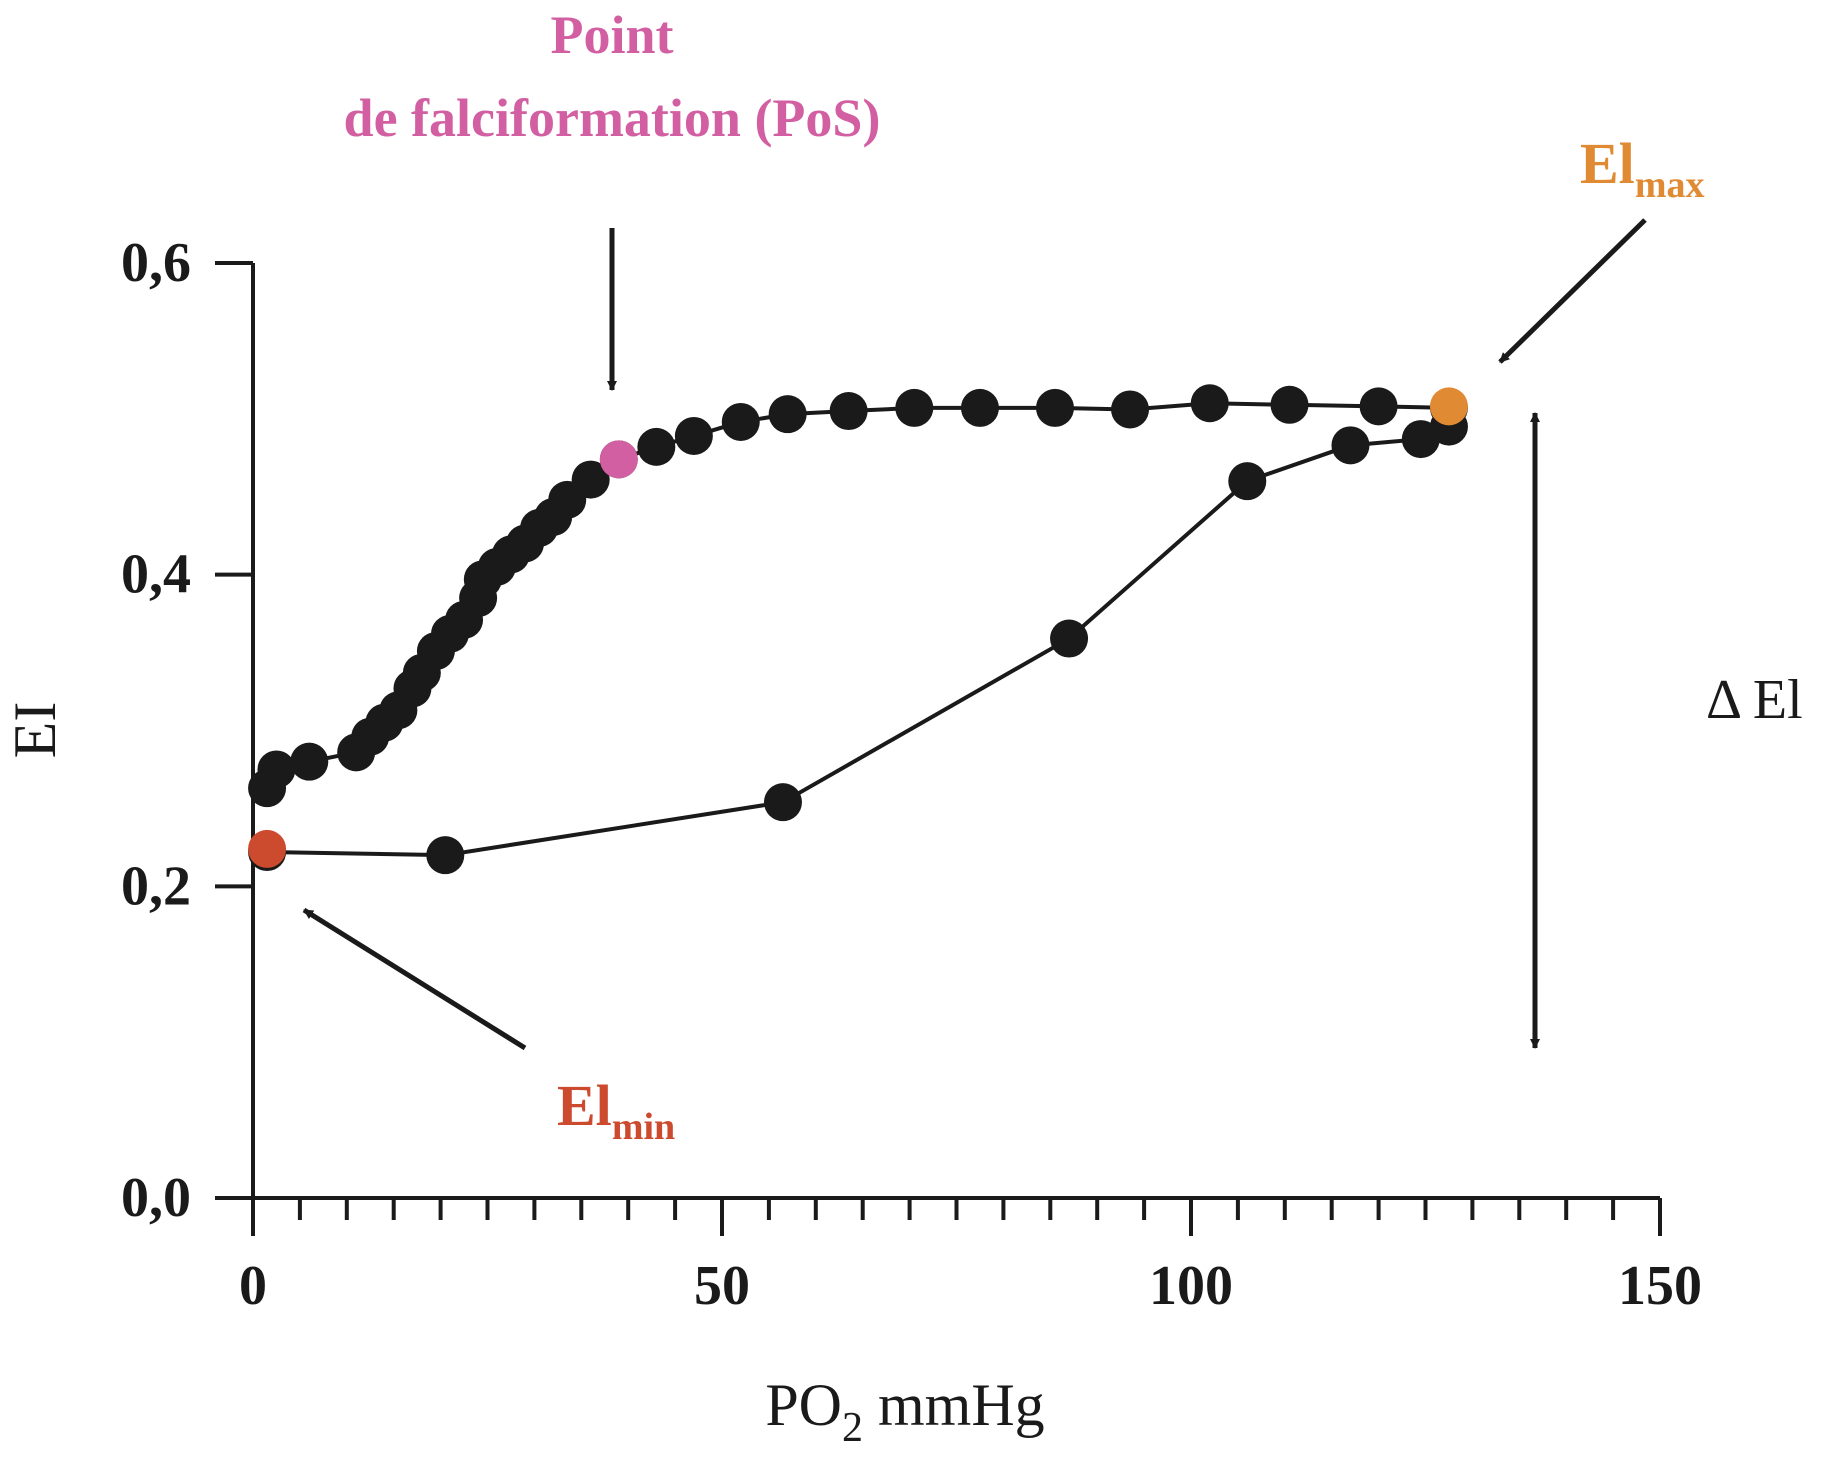  Describe the element at coordinates (156, 1198) in the screenshot. I see `y-tick-label: 0,0` at that location.